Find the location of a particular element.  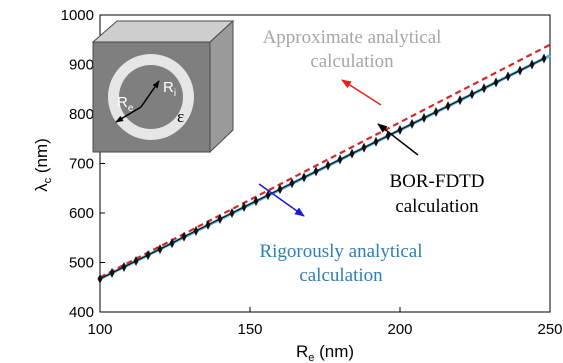

inset-label-re: Re is located at coordinates (125, 104).